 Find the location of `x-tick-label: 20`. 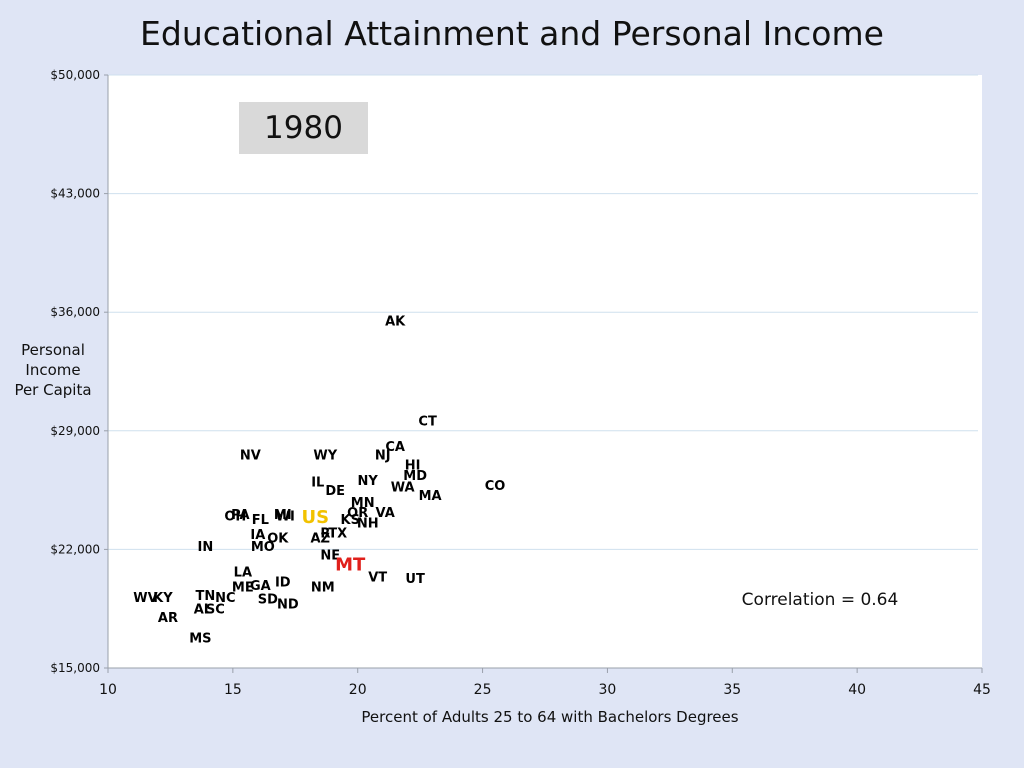

x-tick-label: 20 is located at coordinates (358, 690).